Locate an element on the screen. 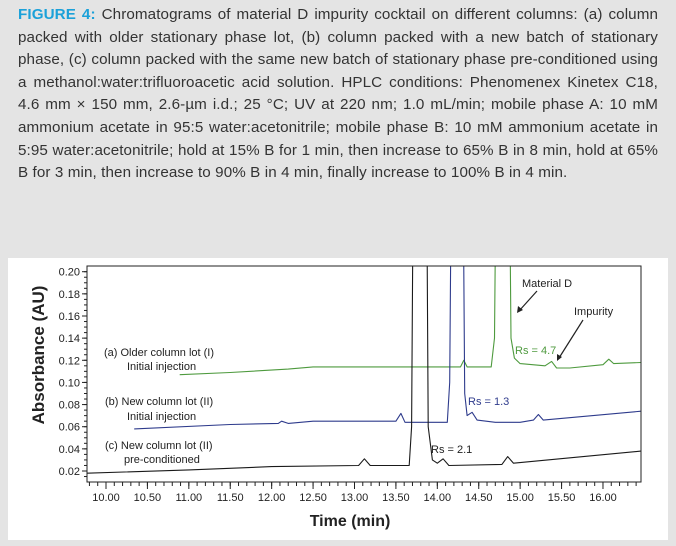  y-tick-label: 0.20 is located at coordinates (69, 273).